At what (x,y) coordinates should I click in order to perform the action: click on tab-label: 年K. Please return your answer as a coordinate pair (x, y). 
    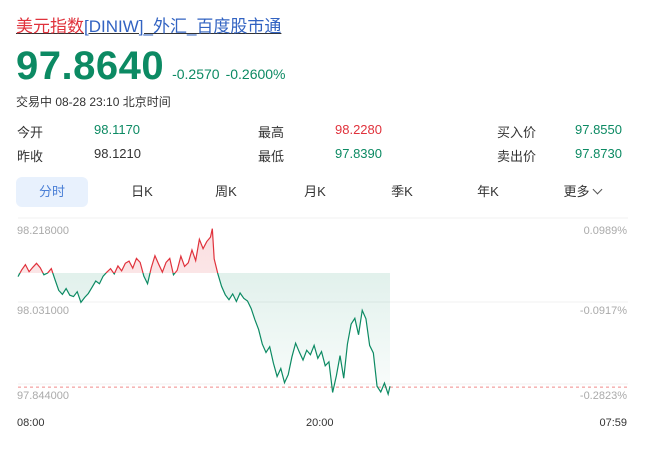
    Looking at the image, I should click on (488, 191).